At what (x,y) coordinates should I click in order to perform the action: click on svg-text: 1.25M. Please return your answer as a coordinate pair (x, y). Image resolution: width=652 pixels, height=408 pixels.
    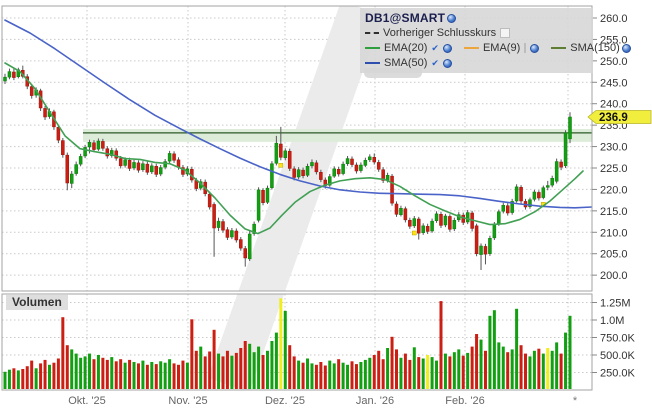
    Looking at the image, I should click on (615, 304).